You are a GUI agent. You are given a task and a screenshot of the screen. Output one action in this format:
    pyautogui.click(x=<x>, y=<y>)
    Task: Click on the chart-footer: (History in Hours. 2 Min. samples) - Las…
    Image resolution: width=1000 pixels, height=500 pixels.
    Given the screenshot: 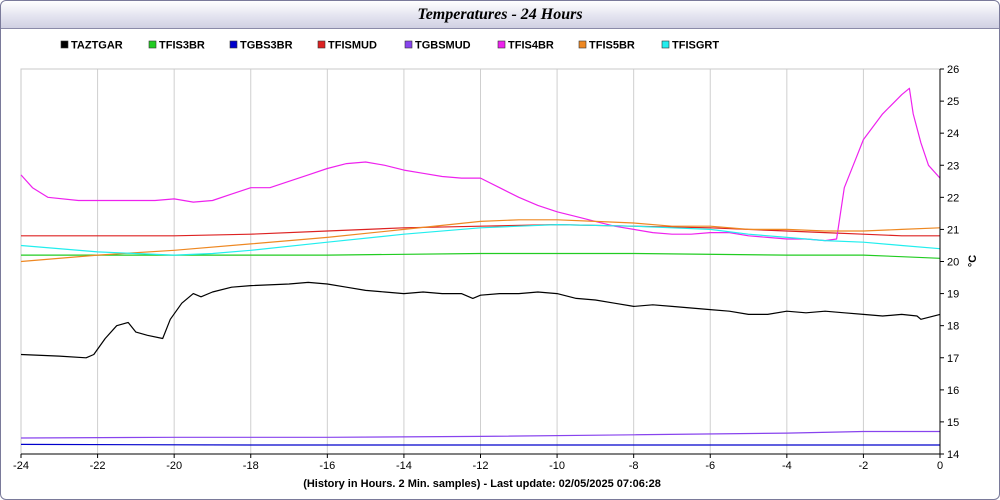 What is the action you would take?
    pyautogui.click(x=482, y=484)
    